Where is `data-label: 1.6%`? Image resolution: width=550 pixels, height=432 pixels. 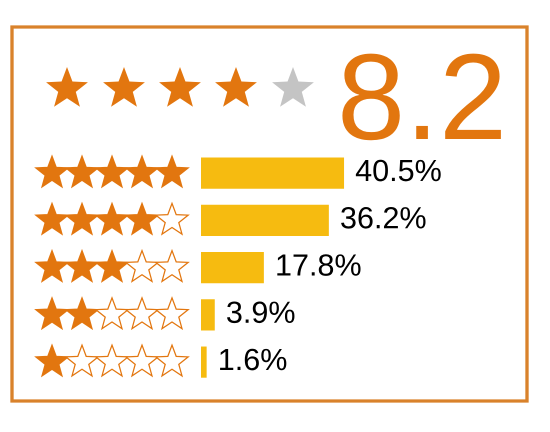 data-label: 1.6% is located at coordinates (253, 359).